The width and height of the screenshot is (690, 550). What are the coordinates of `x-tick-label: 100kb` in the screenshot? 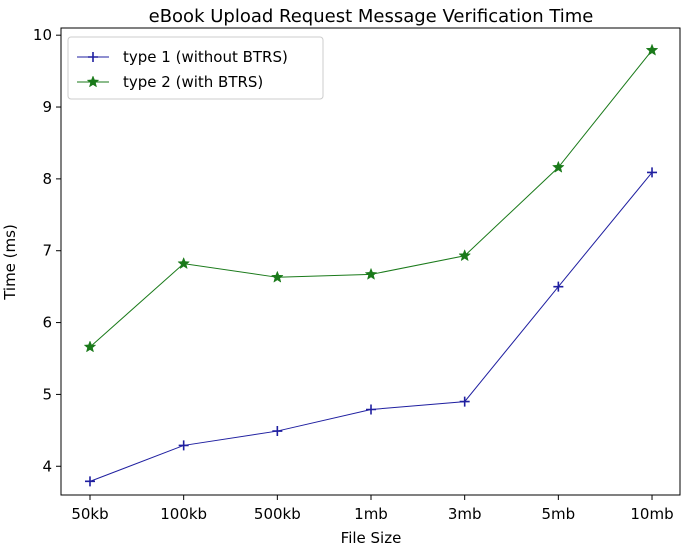 It's located at (183, 514).